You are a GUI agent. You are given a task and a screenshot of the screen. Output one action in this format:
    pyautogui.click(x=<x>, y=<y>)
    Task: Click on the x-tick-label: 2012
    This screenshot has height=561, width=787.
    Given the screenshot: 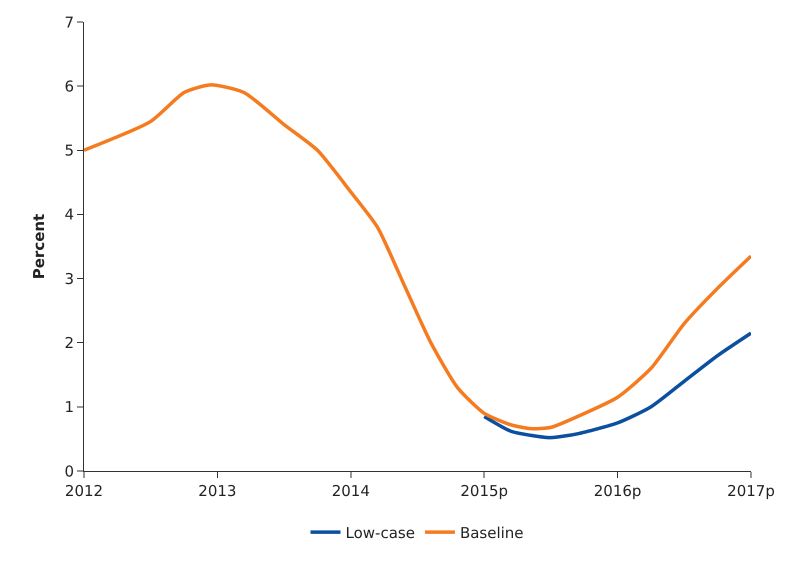 What is the action you would take?
    pyautogui.click(x=84, y=491)
    